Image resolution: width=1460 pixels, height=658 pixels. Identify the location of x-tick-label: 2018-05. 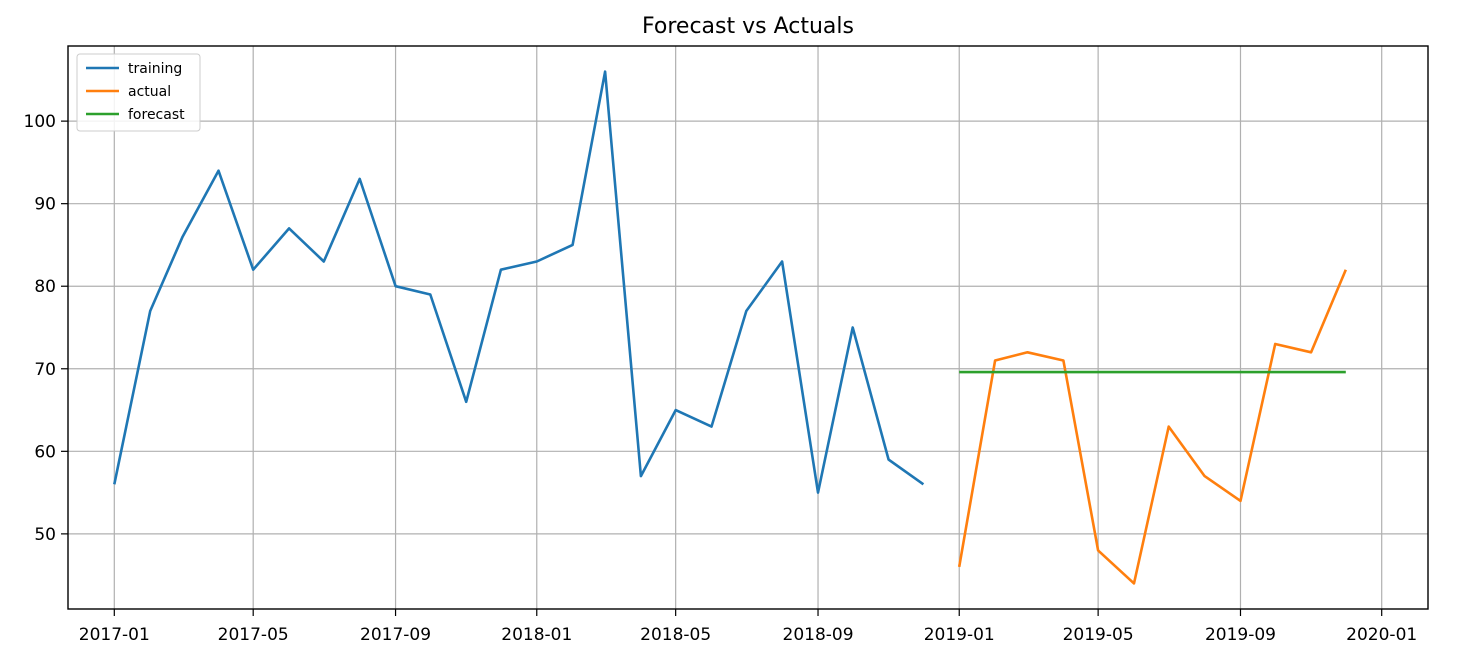
(675, 635).